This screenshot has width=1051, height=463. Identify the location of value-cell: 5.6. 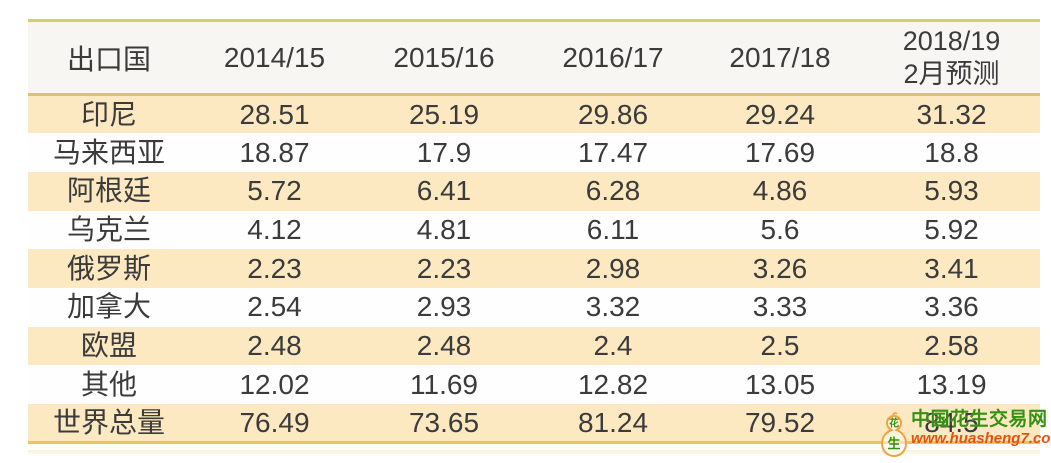
(780, 229).